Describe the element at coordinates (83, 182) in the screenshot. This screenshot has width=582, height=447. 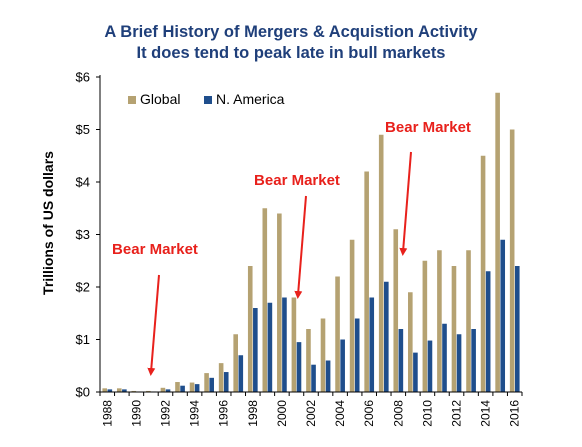
I see `y-tick-label: $4` at that location.